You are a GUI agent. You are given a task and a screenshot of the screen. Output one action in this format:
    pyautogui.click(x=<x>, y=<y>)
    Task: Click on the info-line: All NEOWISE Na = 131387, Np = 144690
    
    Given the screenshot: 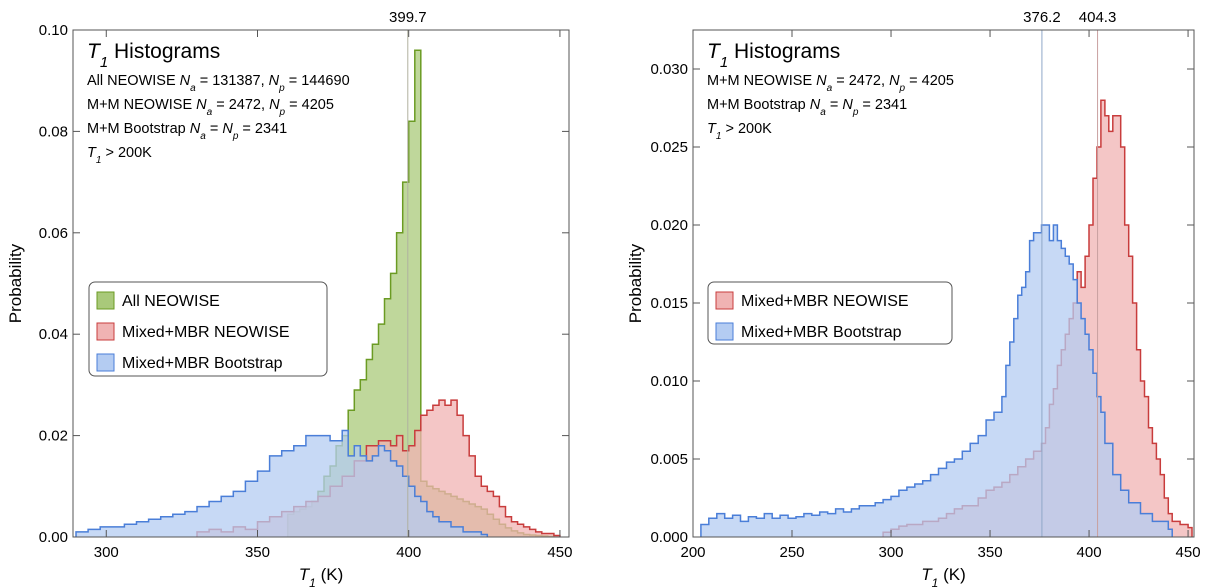 What is the action you would take?
    pyautogui.click(x=218, y=83)
    